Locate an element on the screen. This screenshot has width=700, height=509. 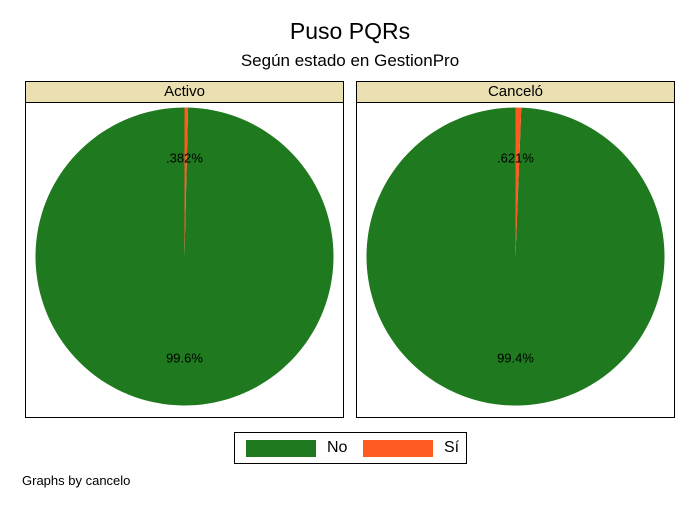
legend-label-no: No is located at coordinates (337, 447).